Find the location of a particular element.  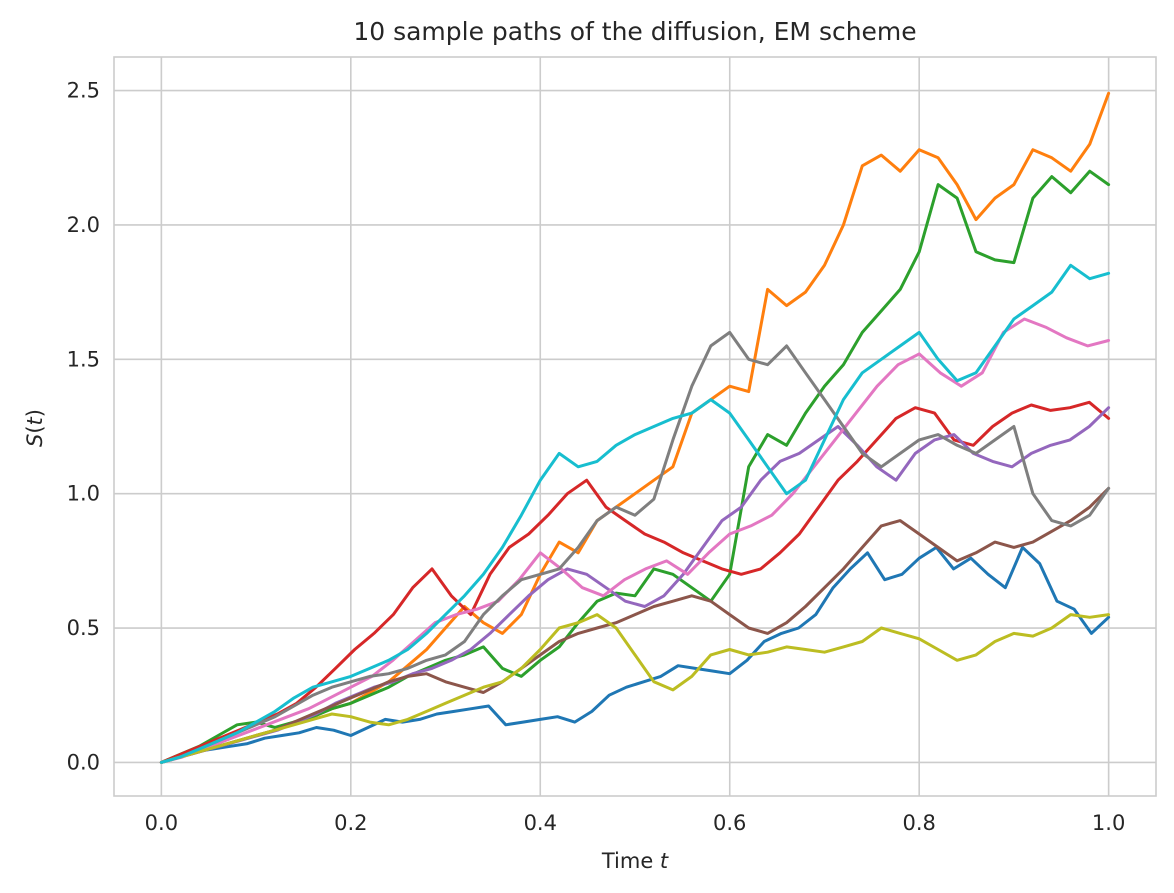

x-tick-labels: 0.0 0.2 0.4 0.6 0.8 1.0 is located at coordinates (635, 823).